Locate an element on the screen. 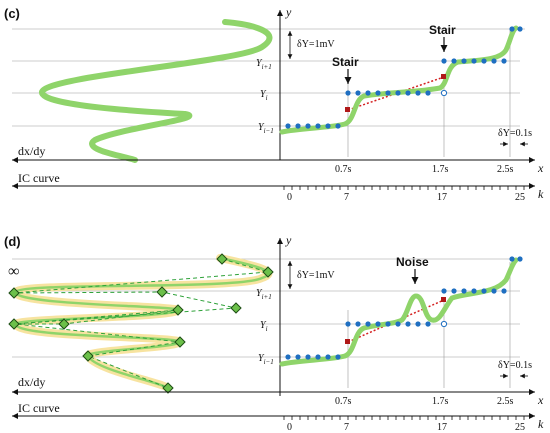 The height and width of the screenshot is (433, 550). panel-d-y-level-lower: Yi−1 is located at coordinates (266, 359).